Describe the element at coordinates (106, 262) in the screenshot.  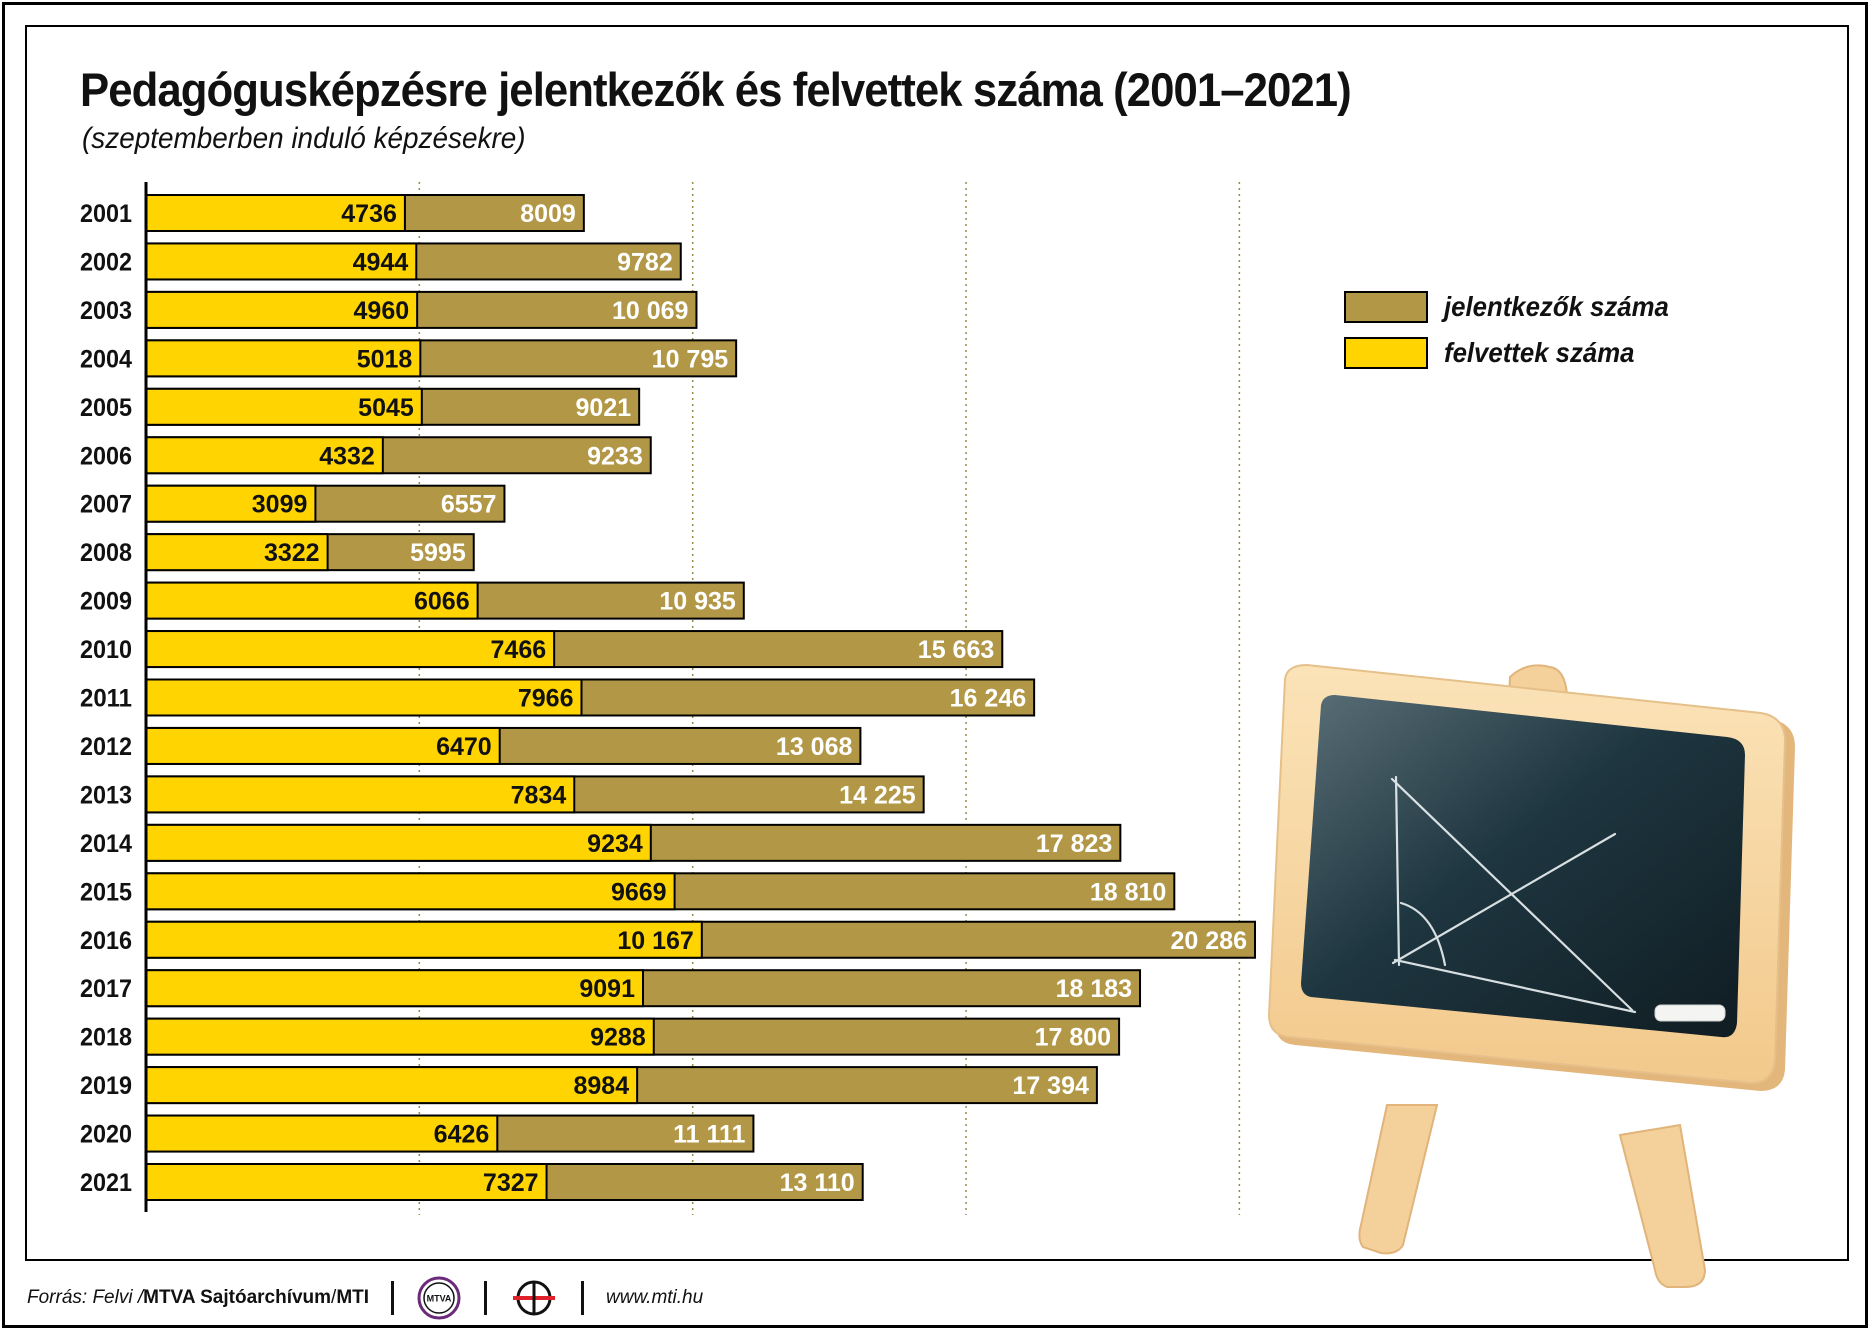
I see `year-label-2002: 2002` at that location.